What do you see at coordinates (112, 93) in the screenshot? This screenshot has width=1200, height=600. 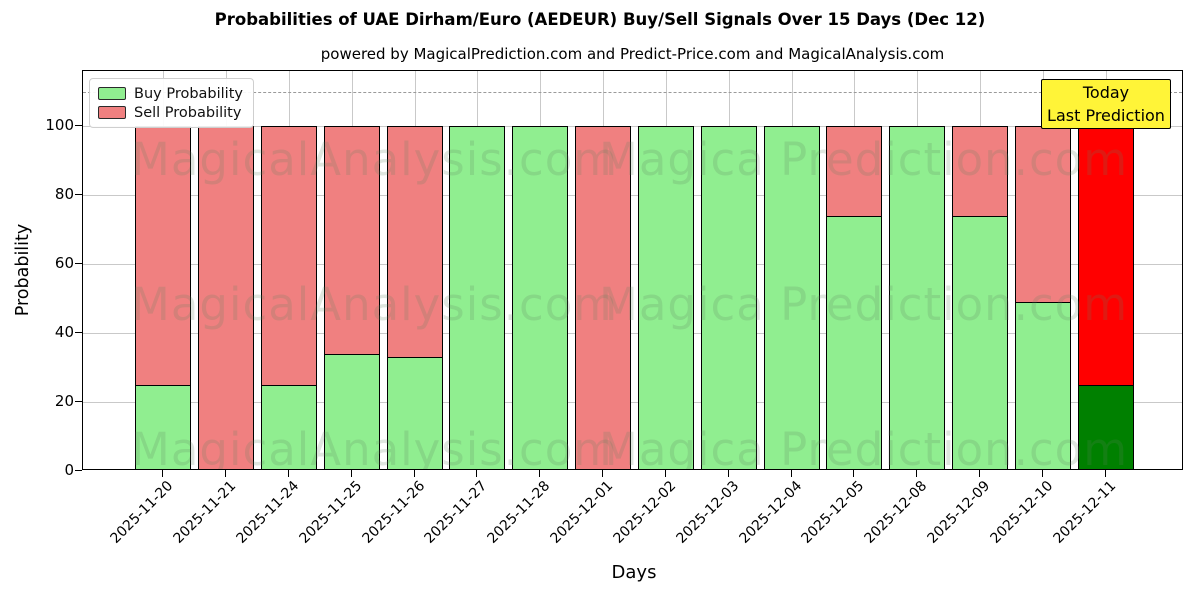 I see `buy-probability-swatch-icon` at bounding box center [112, 93].